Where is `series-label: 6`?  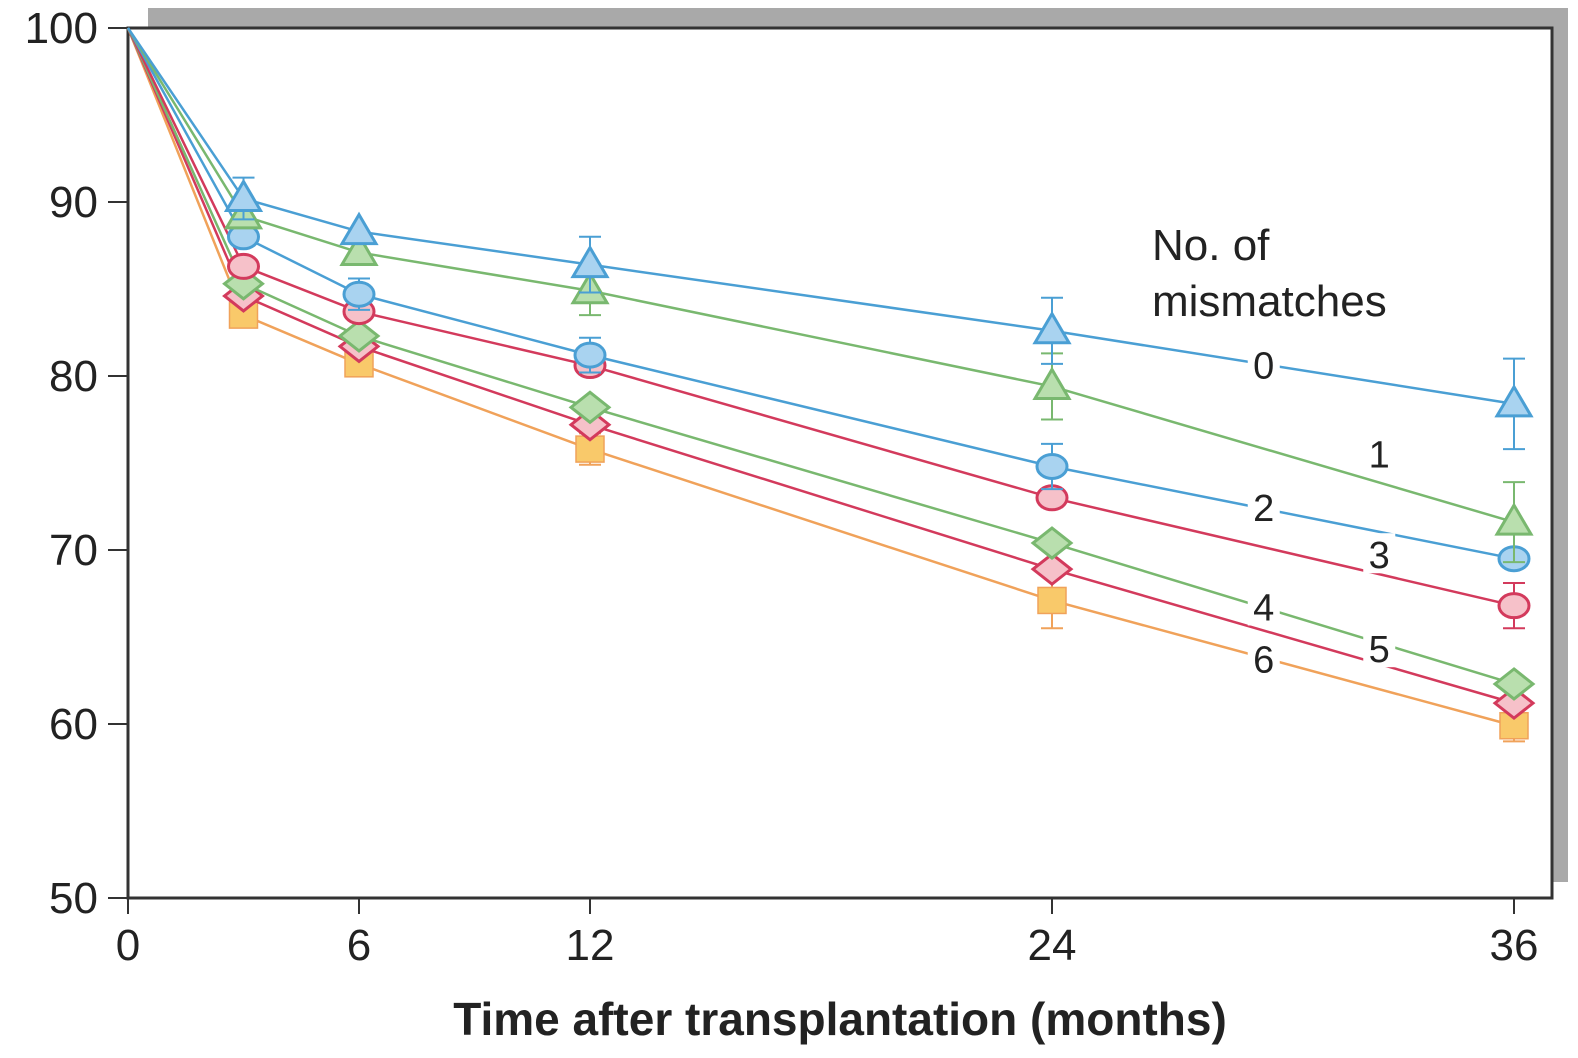 series-label: 6 is located at coordinates (1263, 661).